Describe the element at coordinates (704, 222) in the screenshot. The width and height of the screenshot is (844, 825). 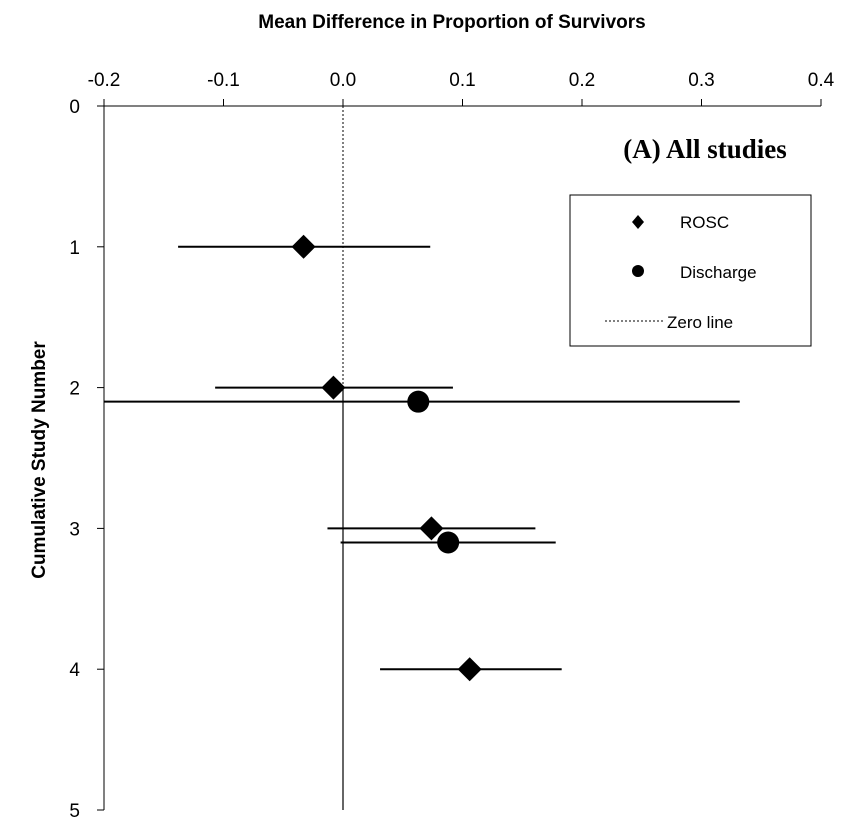
I see `legend-rosc-label: ROSC` at that location.